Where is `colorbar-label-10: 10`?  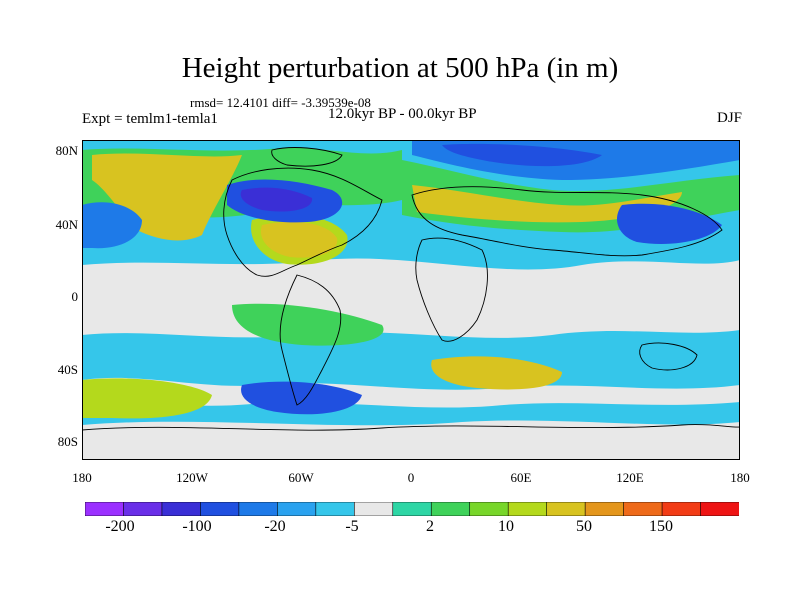 colorbar-label-10: 10 is located at coordinates (506, 526).